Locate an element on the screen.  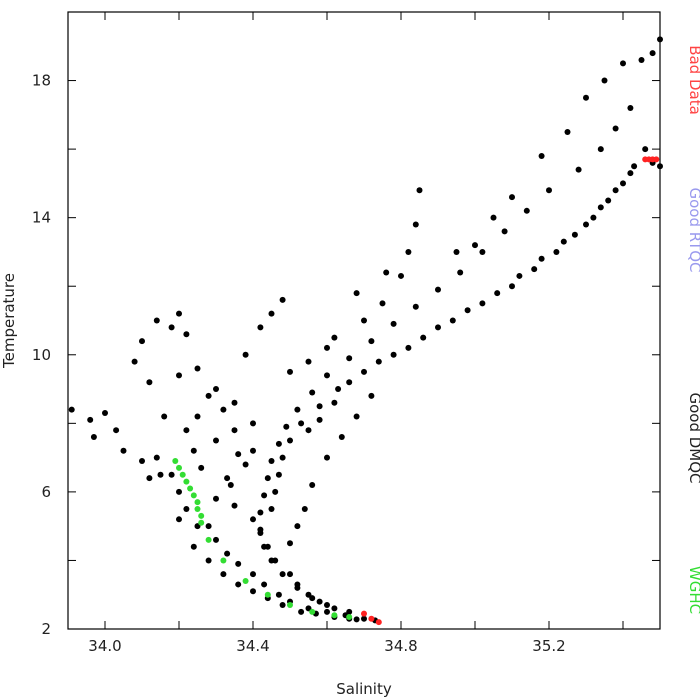
x-tick-label-4: 34.8 is located at coordinates (400, 646).